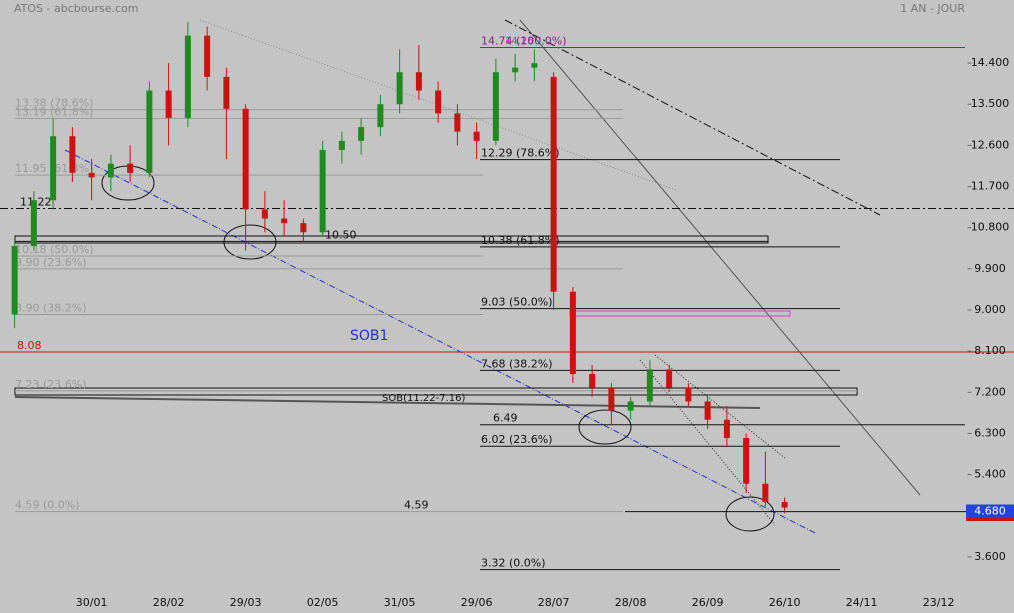  I want to click on level-label: 6.02 (23.6%), so click(517, 439).